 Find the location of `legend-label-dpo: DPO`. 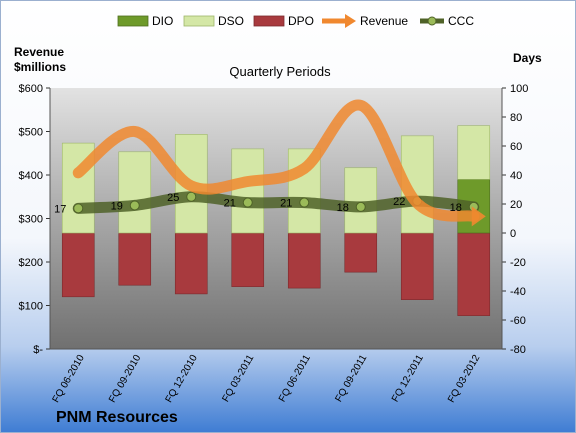

legend-label-dpo: DPO is located at coordinates (301, 21).